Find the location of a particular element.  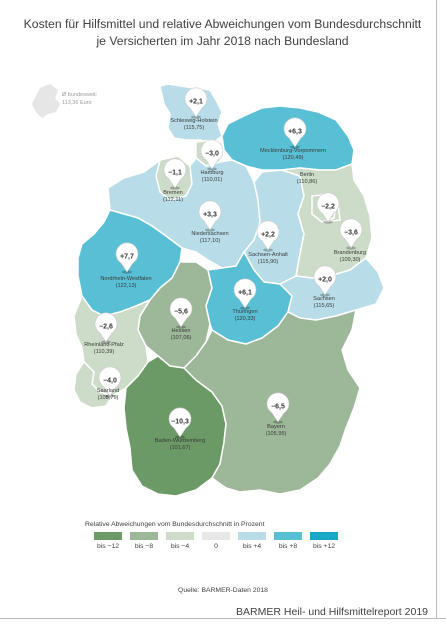

deviation-by: −6,5 is located at coordinates (278, 407).